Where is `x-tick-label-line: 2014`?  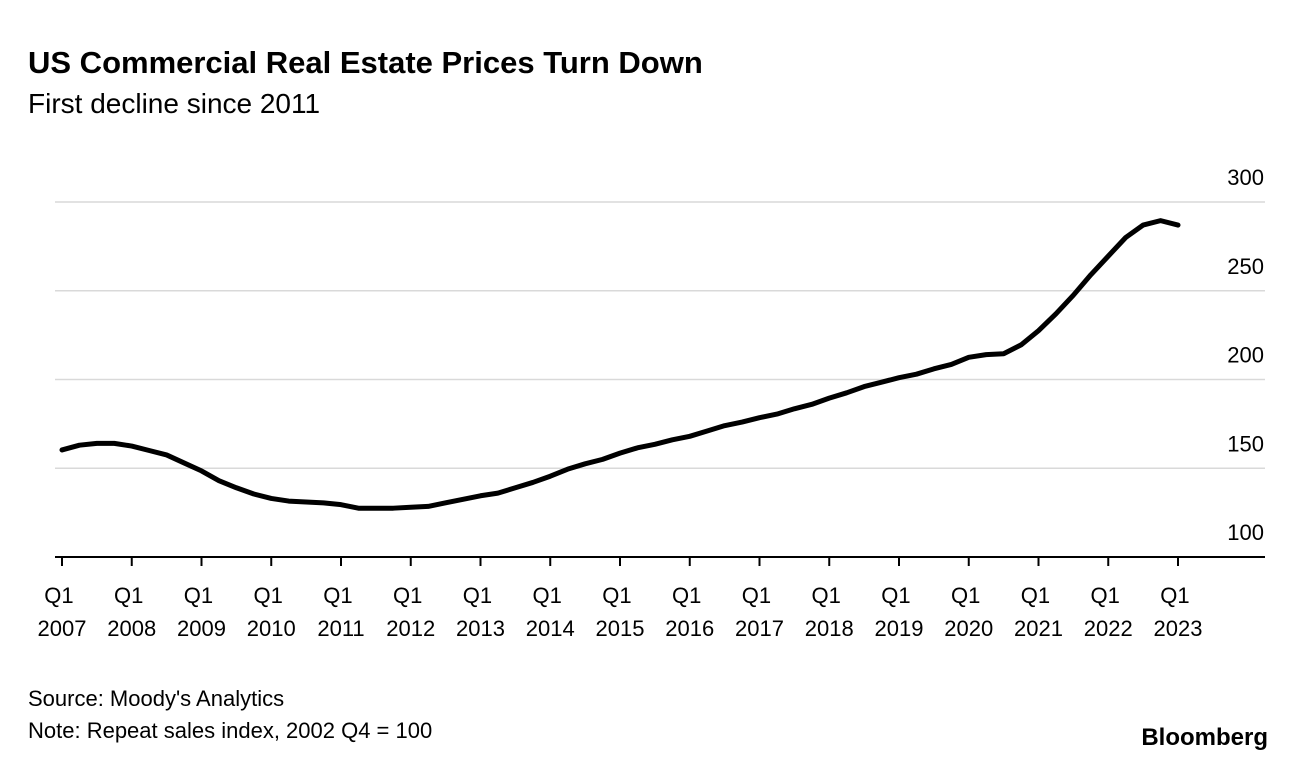
x-tick-label-line: 2014 is located at coordinates (550, 628).